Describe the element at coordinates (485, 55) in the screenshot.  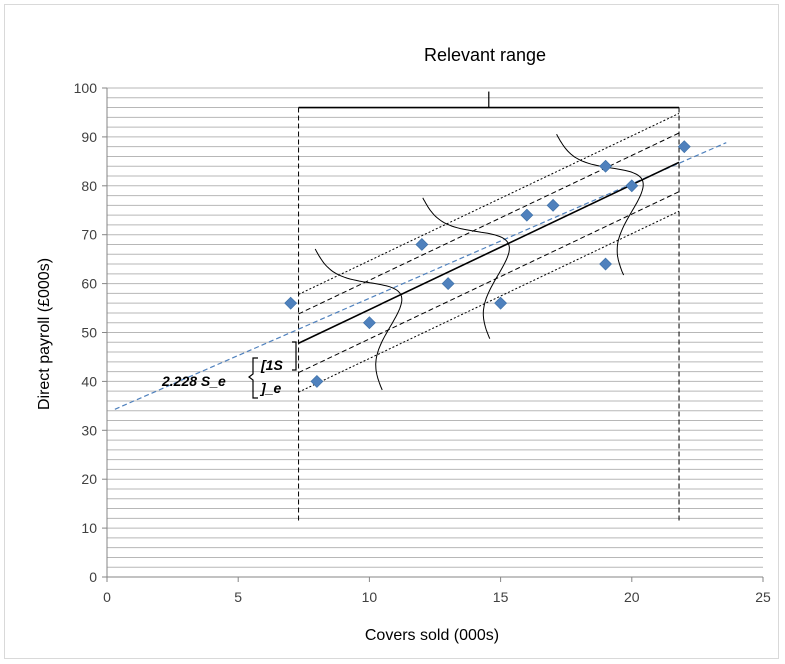
I see `chart-annotation-title: Relevant range` at that location.